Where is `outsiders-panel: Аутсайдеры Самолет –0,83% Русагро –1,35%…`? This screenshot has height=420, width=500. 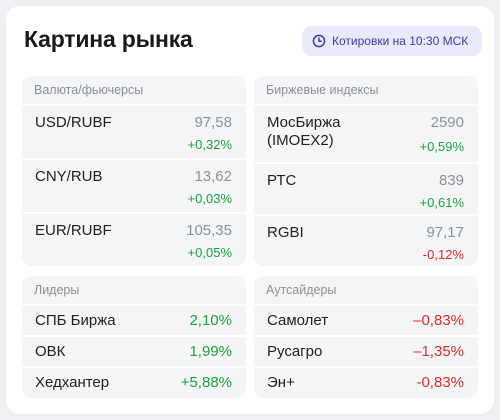 outsiders-panel: Аутсайдеры Самолет –0,83% Русагро –1,35%… is located at coordinates (366, 337).